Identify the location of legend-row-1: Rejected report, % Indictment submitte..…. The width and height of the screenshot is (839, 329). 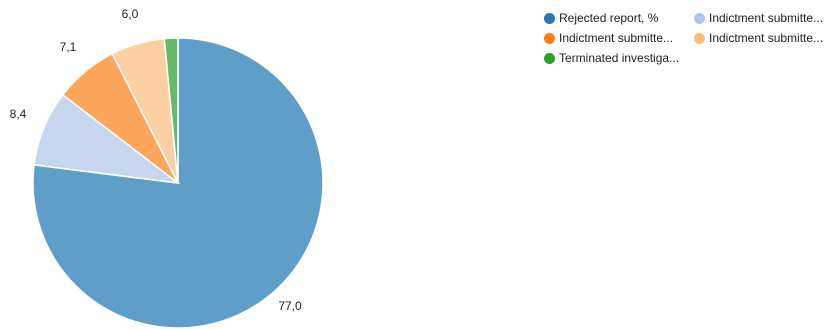
(691, 18).